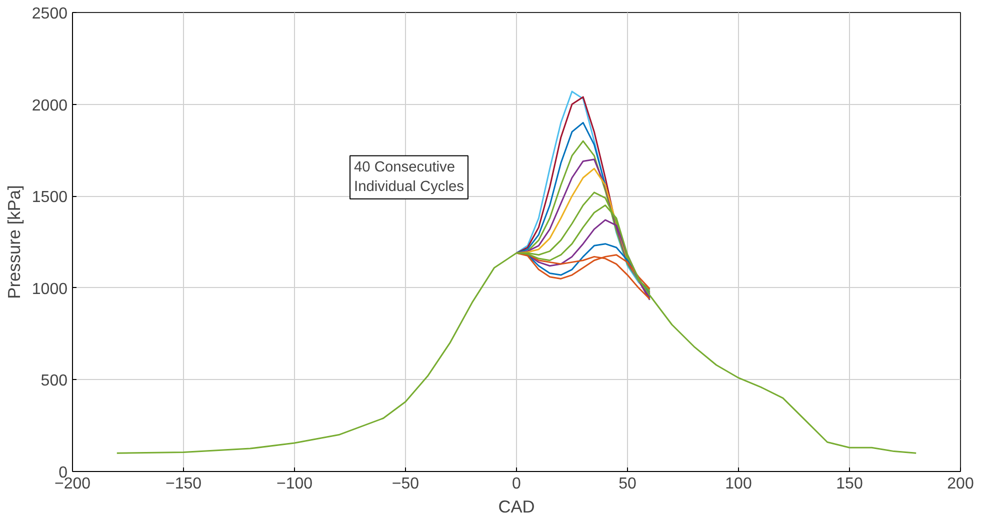 This screenshot has height=519, width=990. What do you see at coordinates (294, 484) in the screenshot?
I see `x-tick-label: −100` at bounding box center [294, 484].